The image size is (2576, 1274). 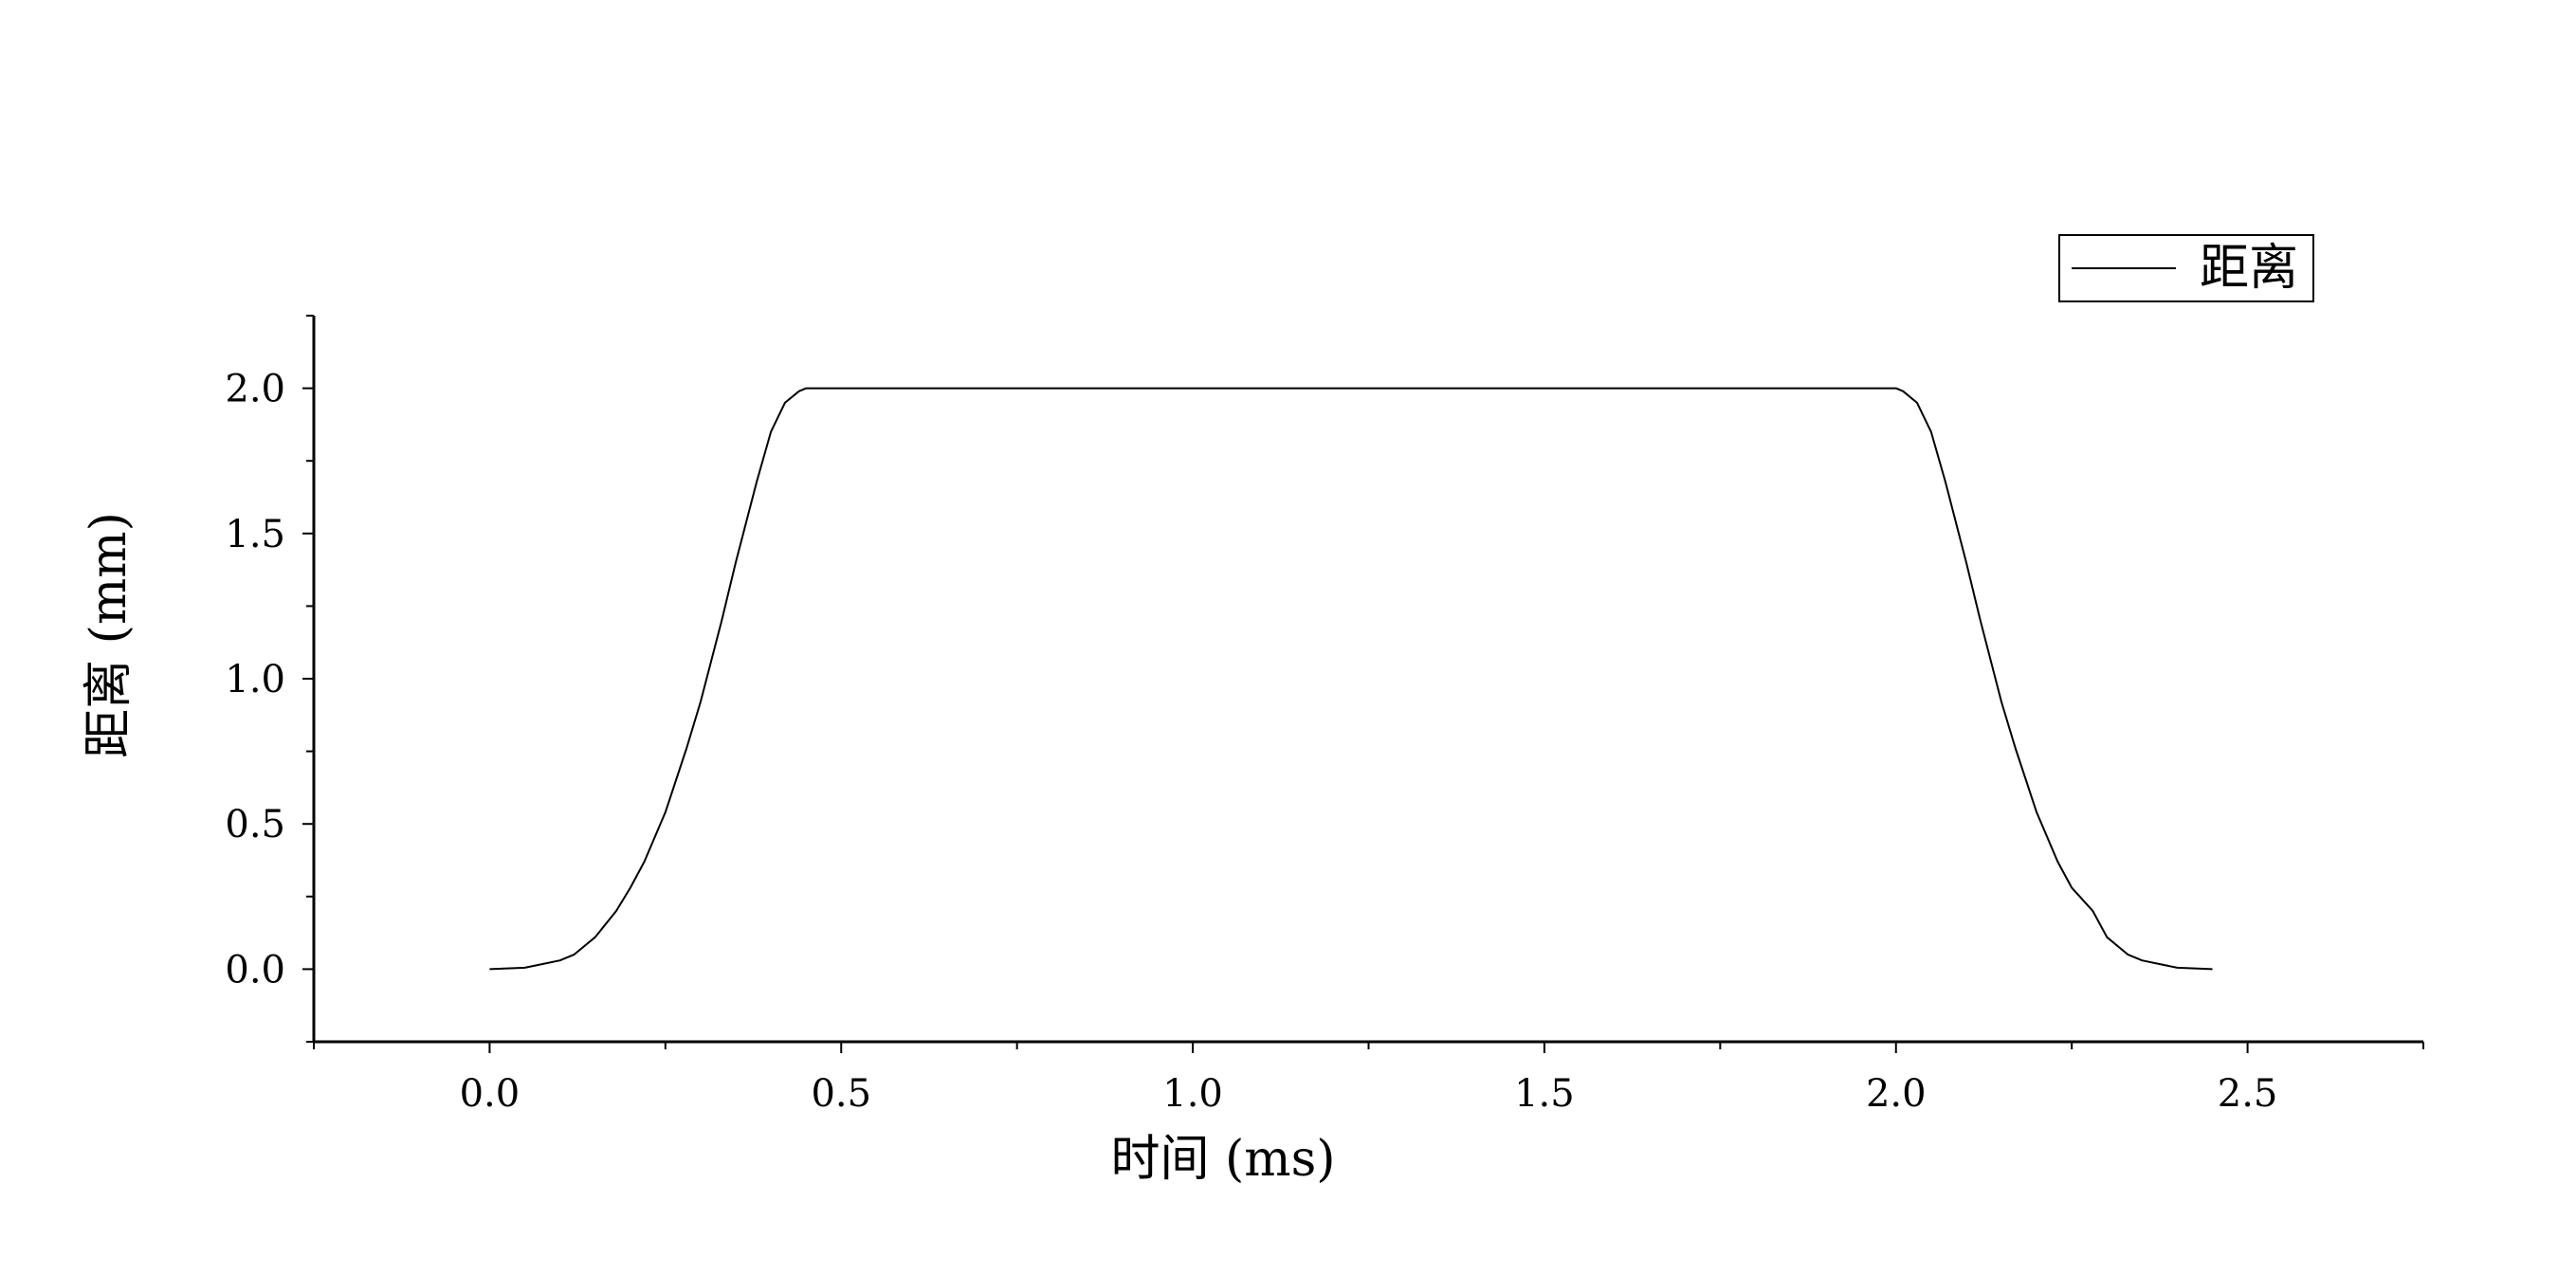 What do you see at coordinates (255, 389) in the screenshot?
I see `y-tick-label: 2.0` at bounding box center [255, 389].